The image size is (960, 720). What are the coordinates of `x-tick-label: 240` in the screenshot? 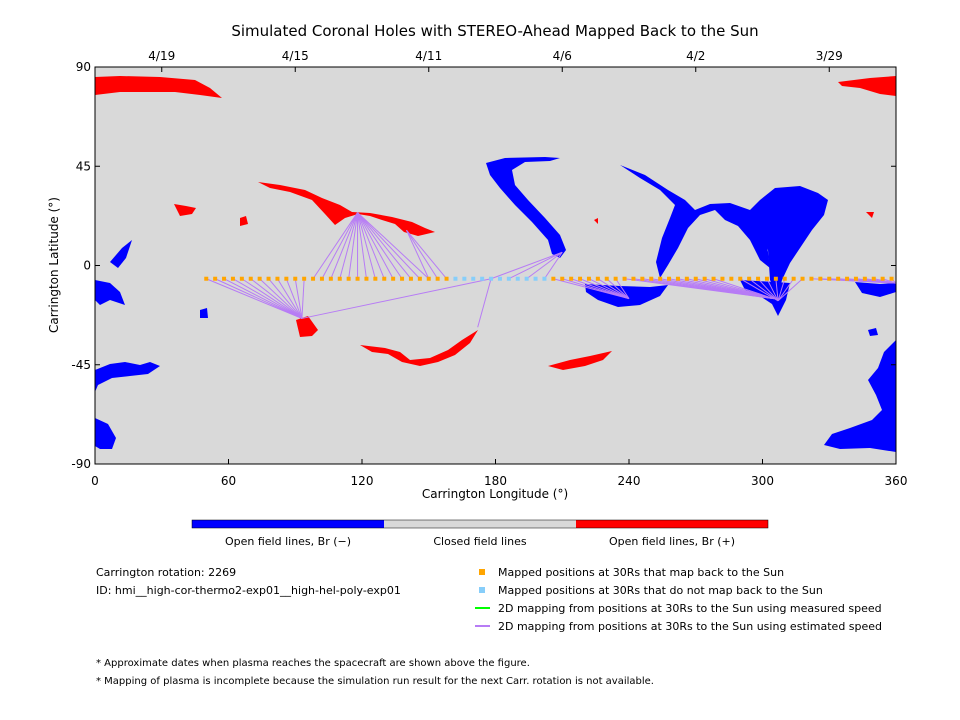 It's located at (629, 481).